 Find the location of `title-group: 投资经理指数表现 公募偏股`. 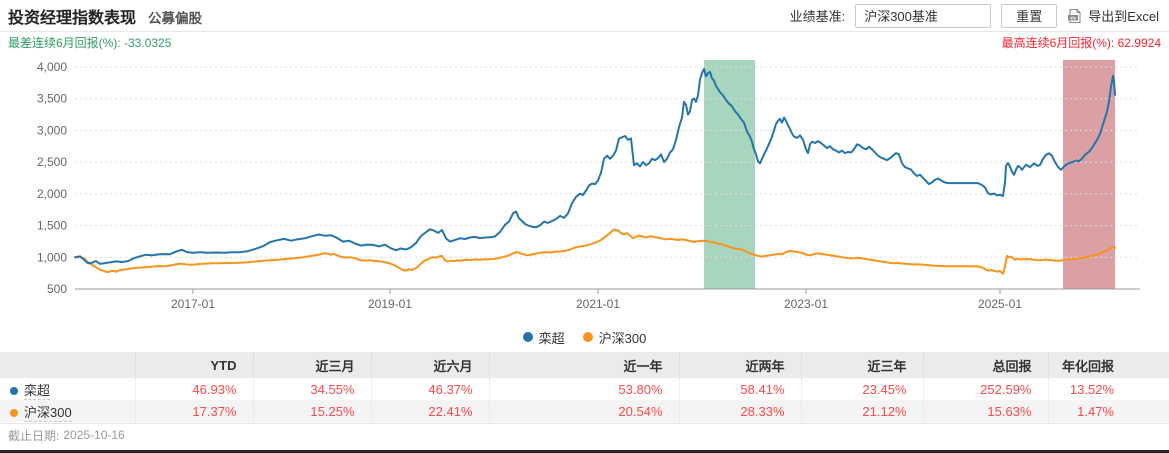

title-group: 投资经理指数表现 公募偏股 is located at coordinates (105, 16).